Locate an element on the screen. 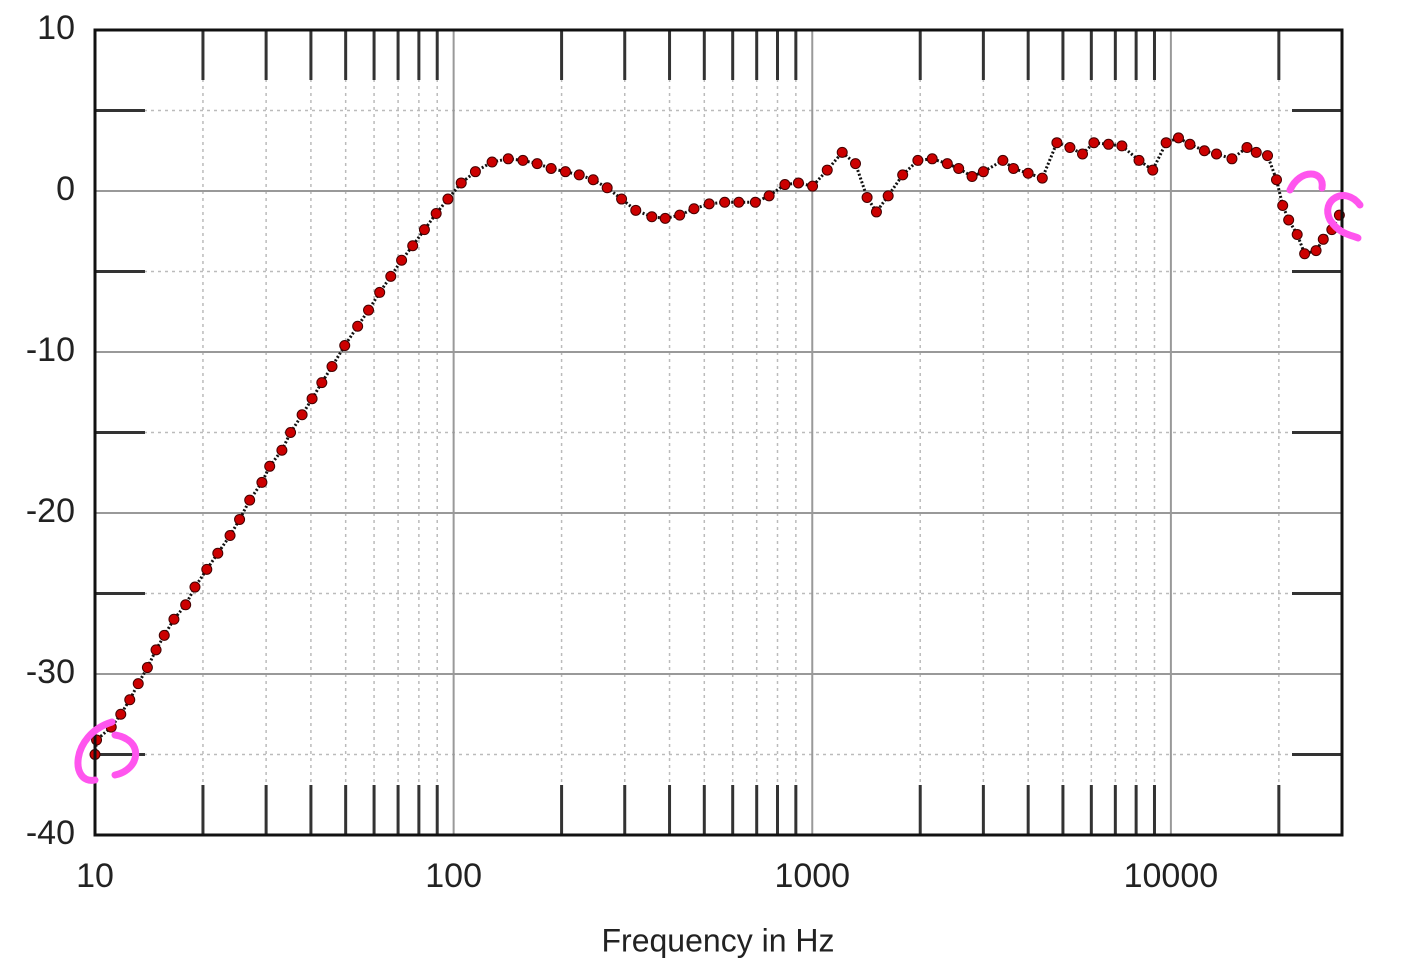 This screenshot has width=1412, height=978. y-tick-label: 0 is located at coordinates (65, 189).